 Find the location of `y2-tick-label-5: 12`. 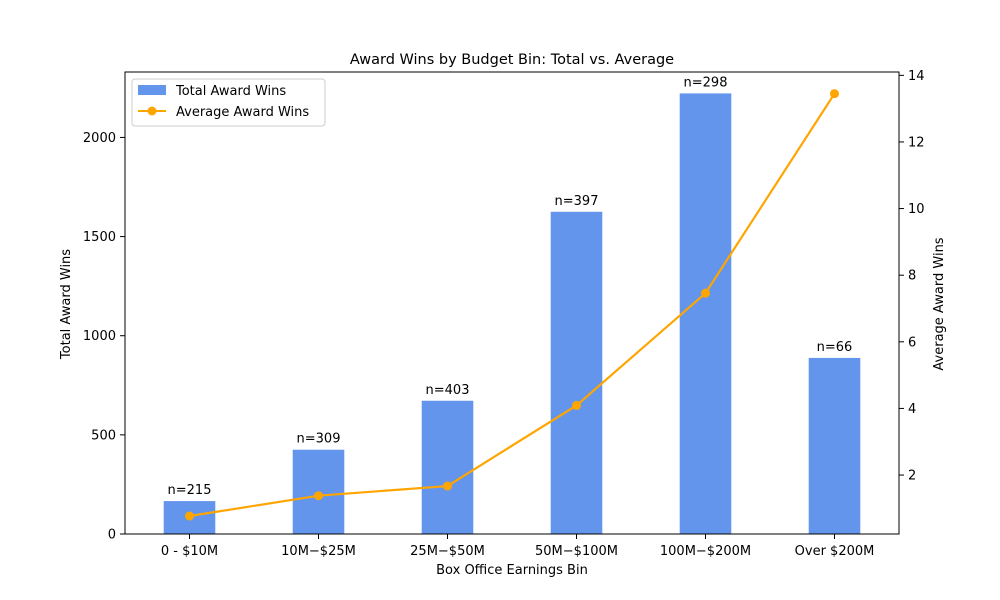

y2-tick-label-5: 12 is located at coordinates (916, 142).